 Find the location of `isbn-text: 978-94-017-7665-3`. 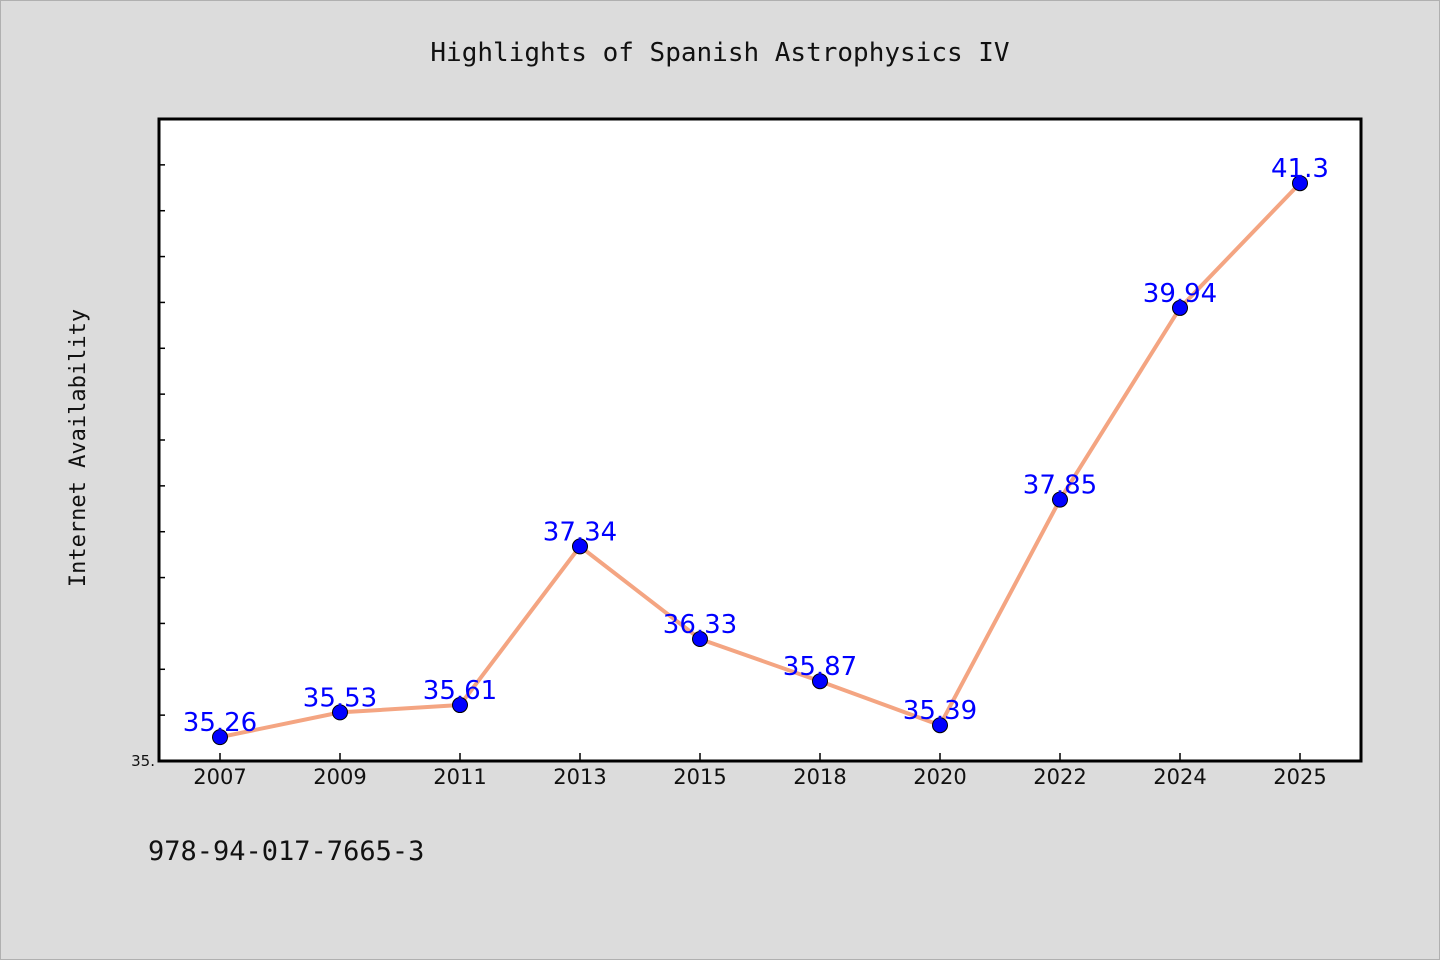

isbn-text: 978-94-017-7665-3 is located at coordinates (286, 851).